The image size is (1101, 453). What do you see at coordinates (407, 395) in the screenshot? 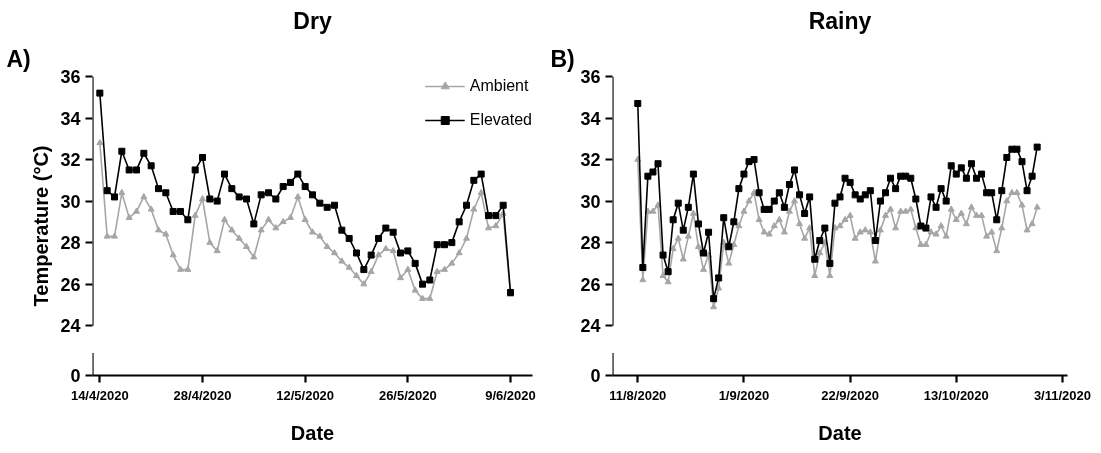
I see `x-tick-label: 26/5/2020` at bounding box center [407, 395].